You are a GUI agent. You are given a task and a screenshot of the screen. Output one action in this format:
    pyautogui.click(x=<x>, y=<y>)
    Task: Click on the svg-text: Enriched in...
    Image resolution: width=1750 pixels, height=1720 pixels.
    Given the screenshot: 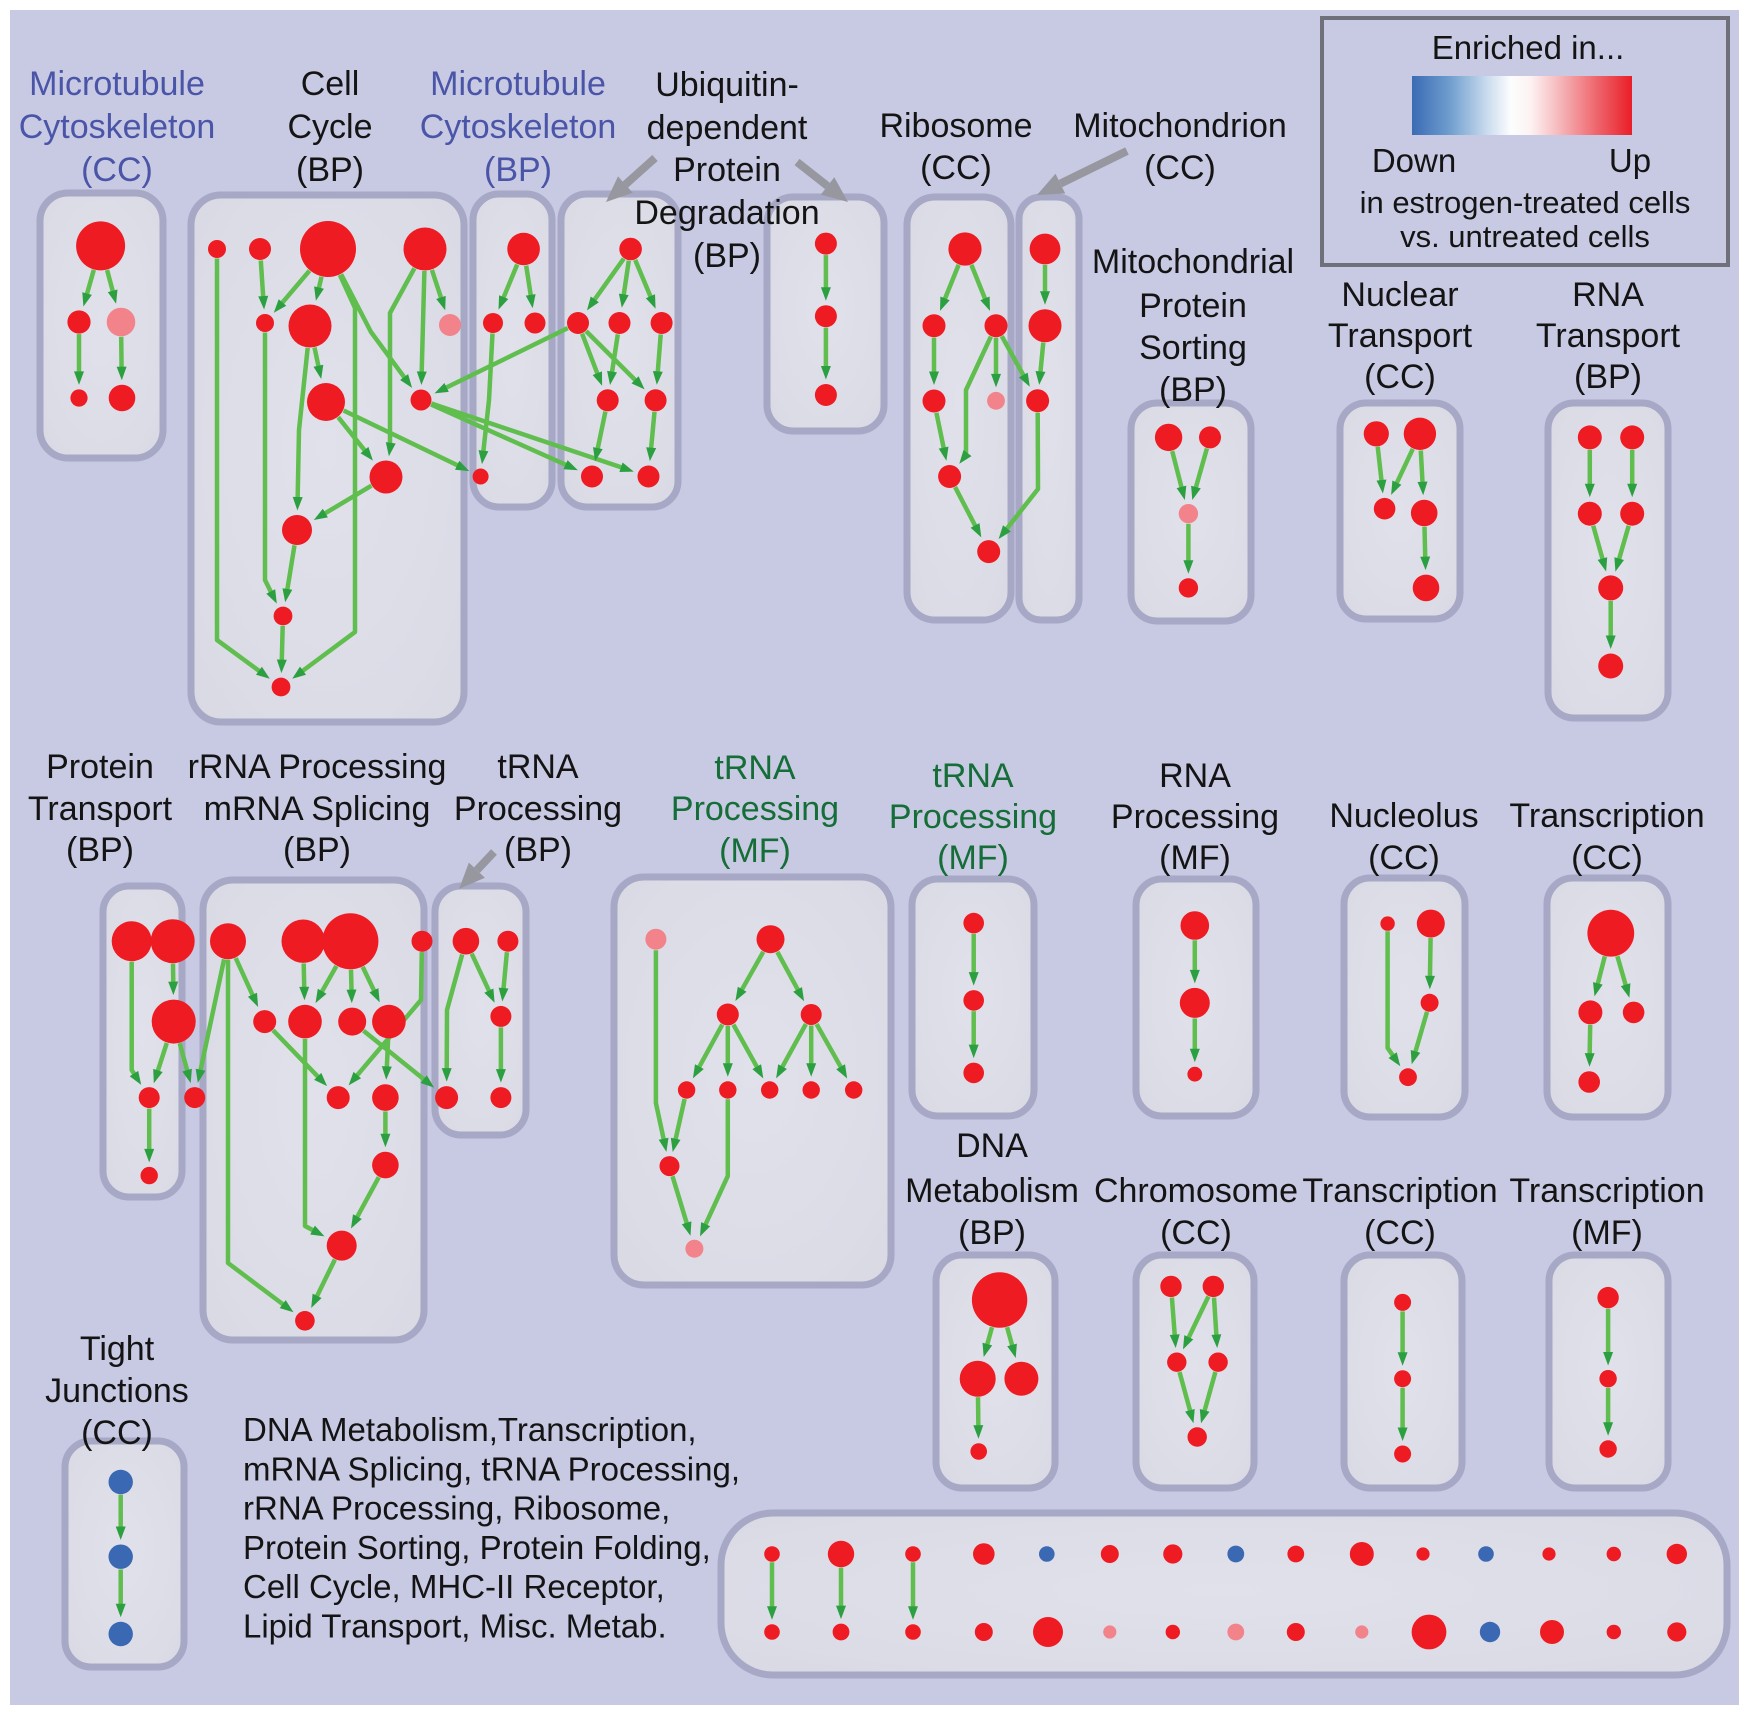 What is the action you would take?
    pyautogui.click(x=1528, y=47)
    